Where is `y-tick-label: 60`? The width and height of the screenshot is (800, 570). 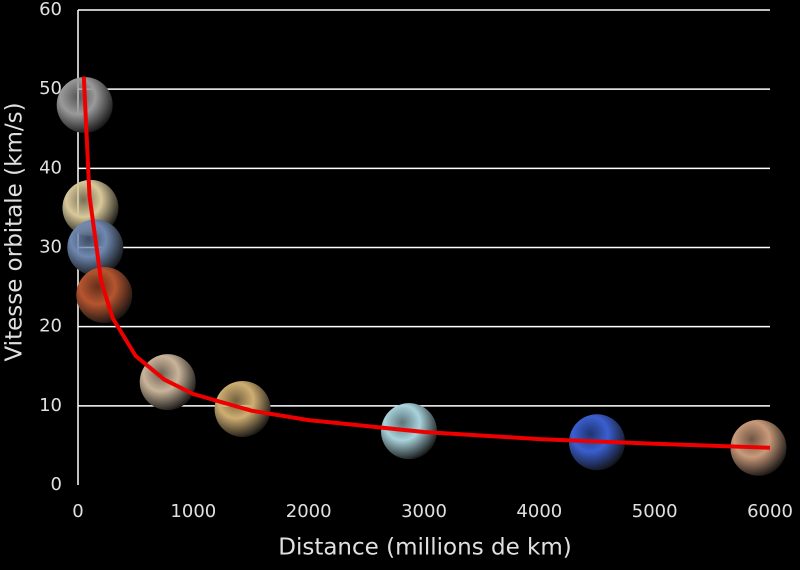
y-tick-label: 60 is located at coordinates (50, 10).